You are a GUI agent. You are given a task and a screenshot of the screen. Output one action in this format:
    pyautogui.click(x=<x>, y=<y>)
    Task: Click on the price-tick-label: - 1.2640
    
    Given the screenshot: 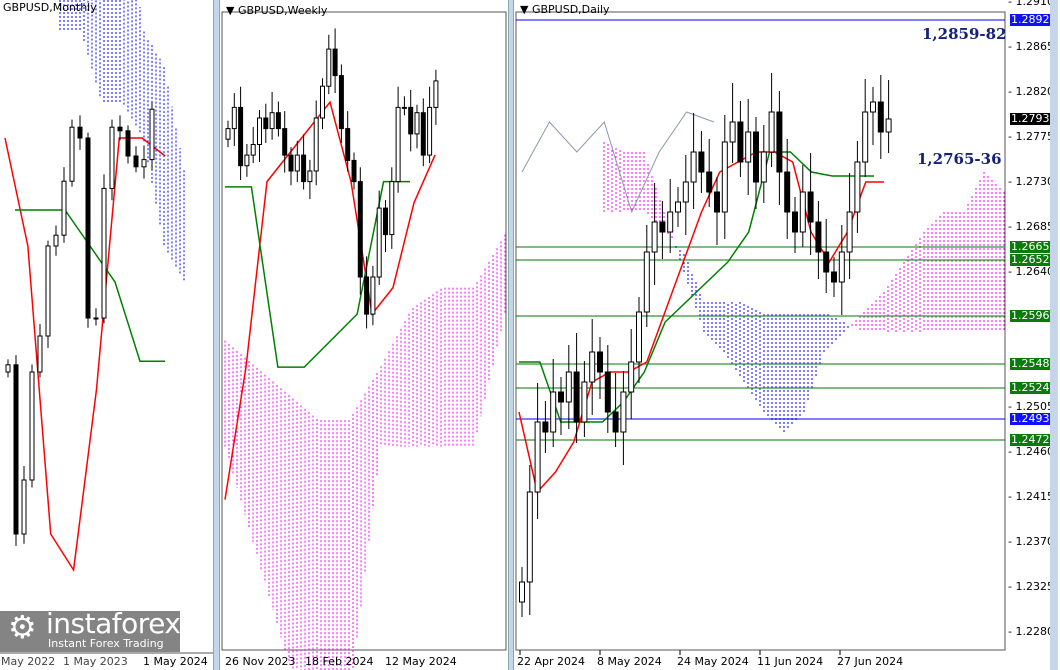 What is the action you would take?
    pyautogui.click(x=1031, y=271)
    